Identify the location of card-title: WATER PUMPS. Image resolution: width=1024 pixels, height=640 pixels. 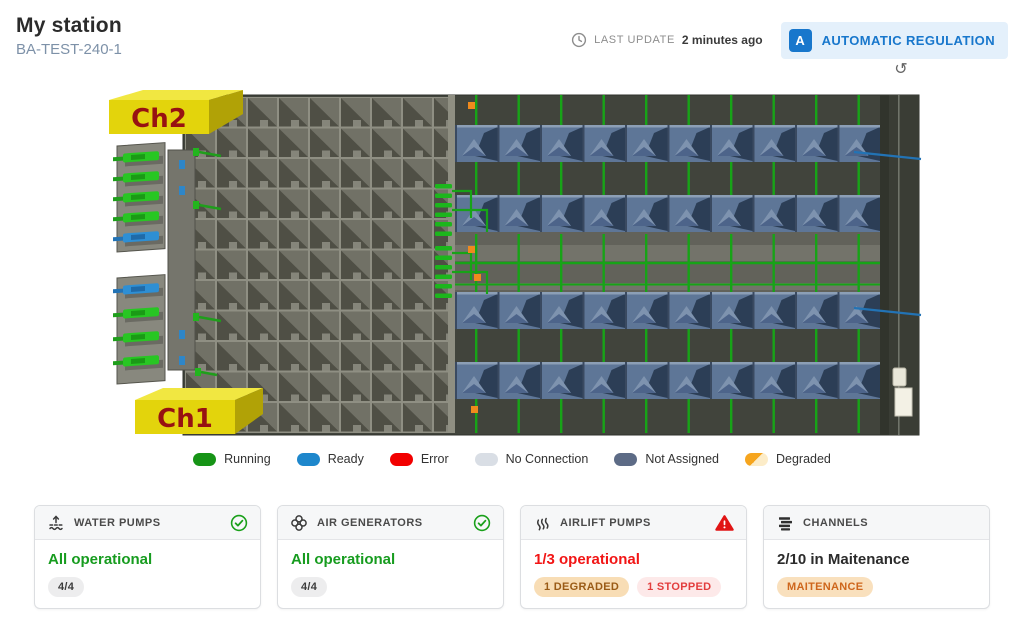
(117, 522).